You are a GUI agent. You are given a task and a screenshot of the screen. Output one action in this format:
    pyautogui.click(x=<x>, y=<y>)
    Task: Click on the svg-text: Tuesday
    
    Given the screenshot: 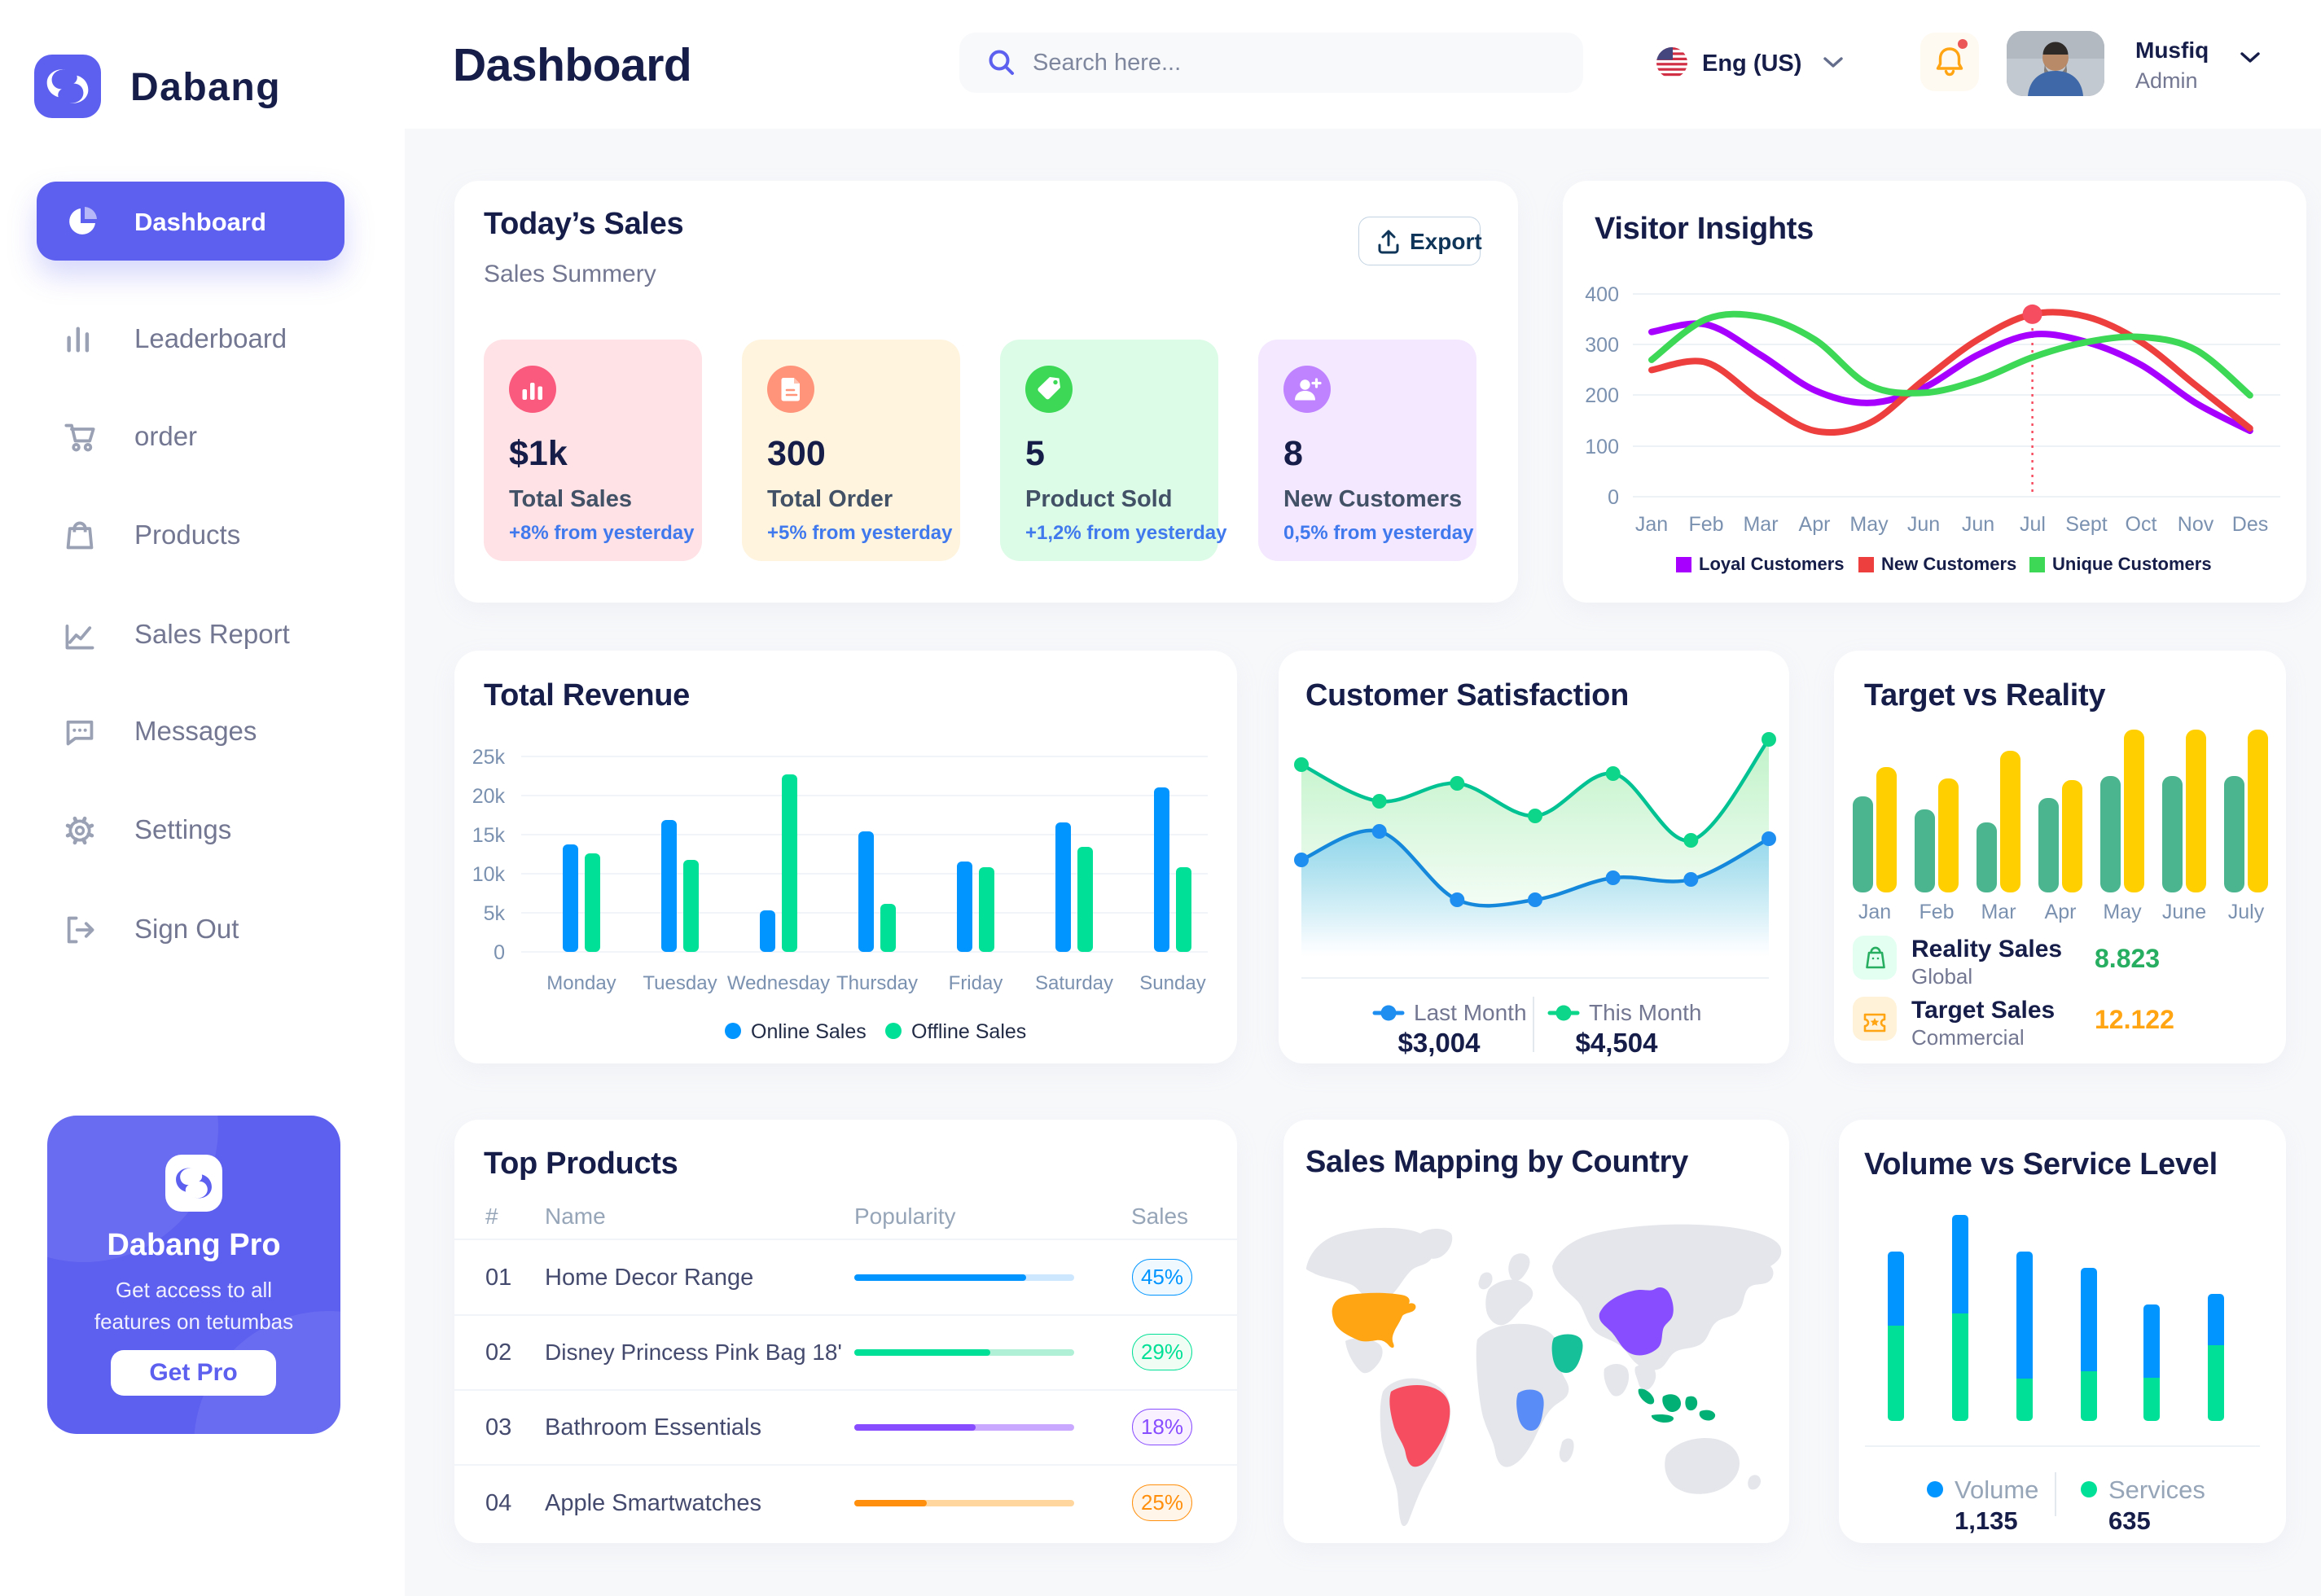 What is the action you would take?
    pyautogui.click(x=680, y=983)
    